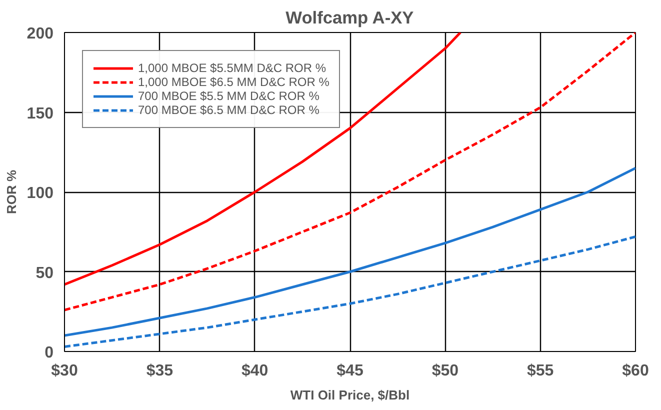  What do you see at coordinates (49, 353) in the screenshot?
I see `y-tick-label: 0` at bounding box center [49, 353].